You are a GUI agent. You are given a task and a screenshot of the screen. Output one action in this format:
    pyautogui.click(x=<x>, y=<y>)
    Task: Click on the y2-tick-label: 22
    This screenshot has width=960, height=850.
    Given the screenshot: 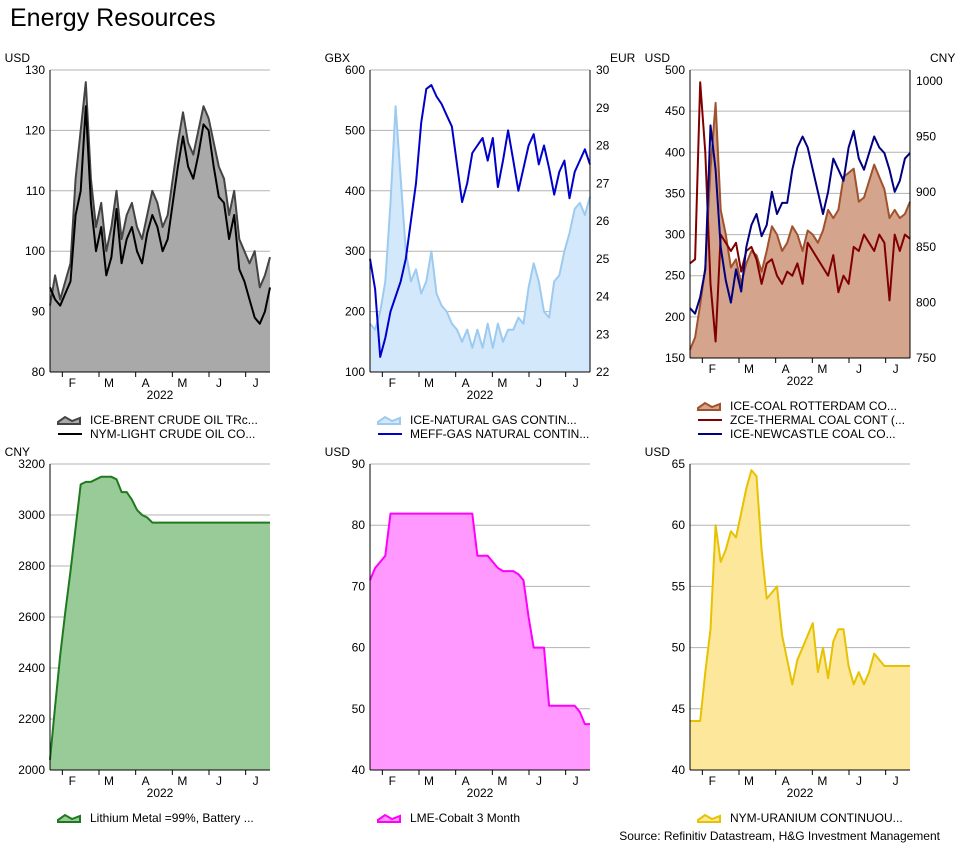 What is the action you would take?
    pyautogui.click(x=603, y=372)
    